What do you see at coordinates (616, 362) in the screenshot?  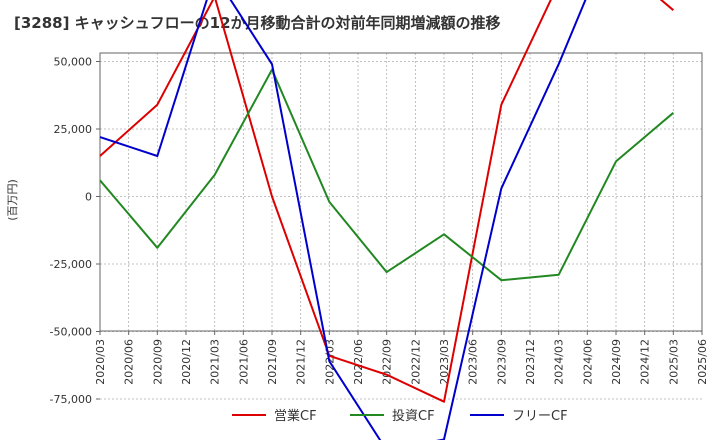 I see `x-tick-label: 2024/09` at bounding box center [616, 362].